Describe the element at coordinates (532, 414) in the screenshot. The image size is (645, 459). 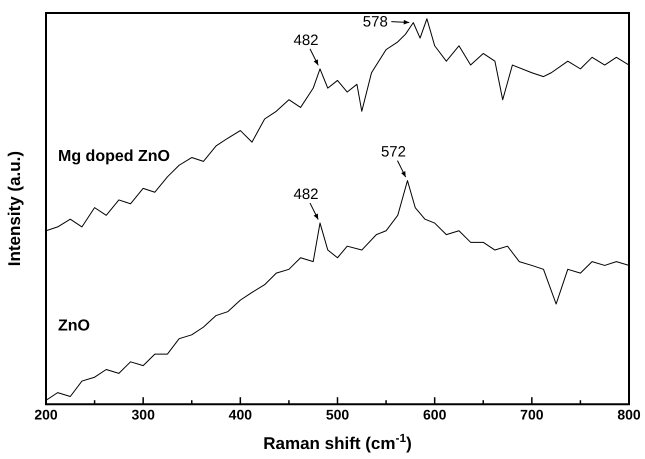
I see `x-tick-label: 700` at that location.